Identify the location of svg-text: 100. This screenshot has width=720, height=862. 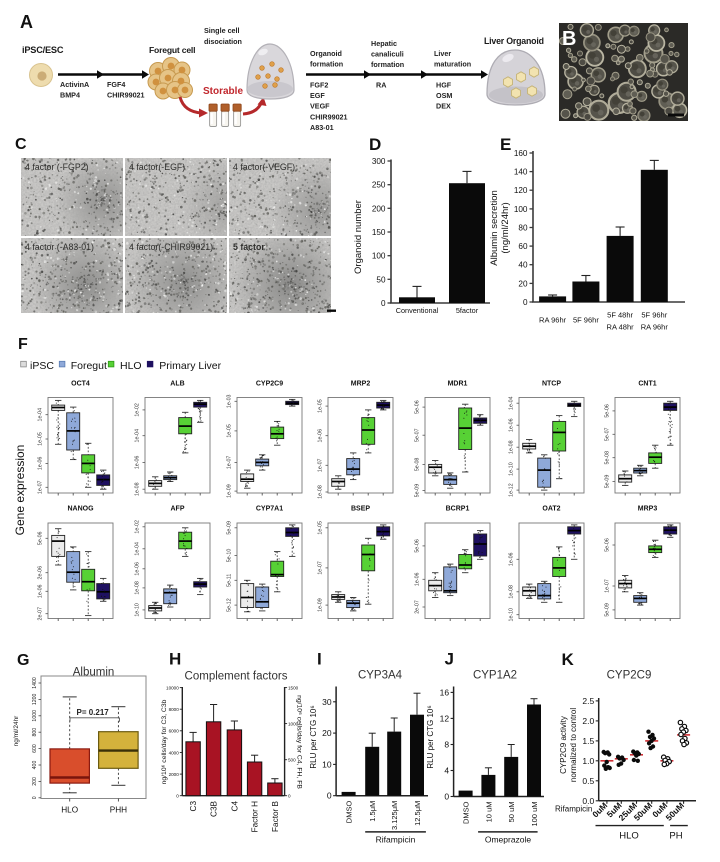
(521, 209).